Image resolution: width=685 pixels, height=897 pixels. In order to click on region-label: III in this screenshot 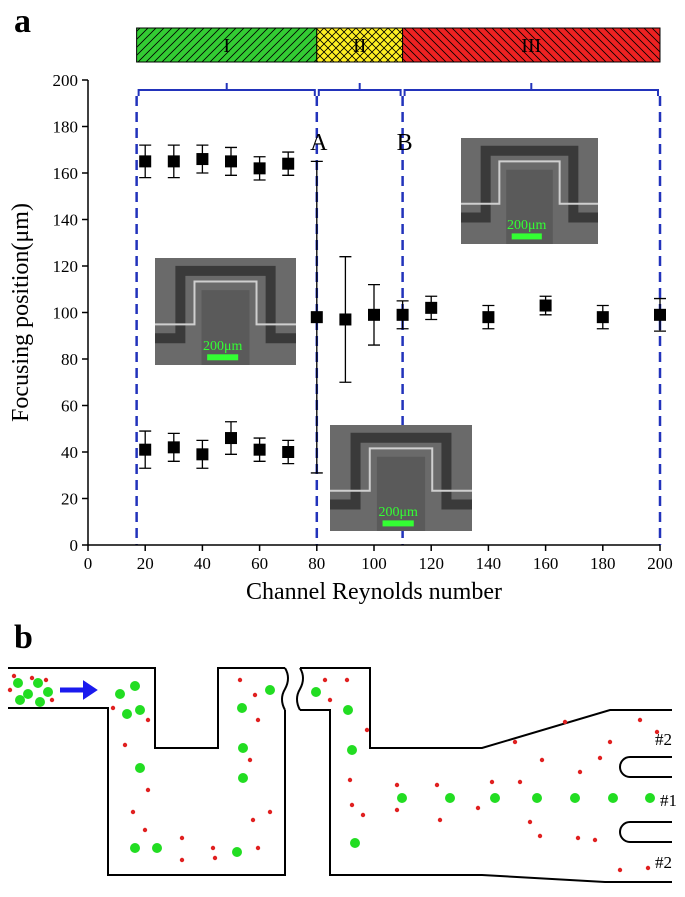, I will do `click(531, 46)`.